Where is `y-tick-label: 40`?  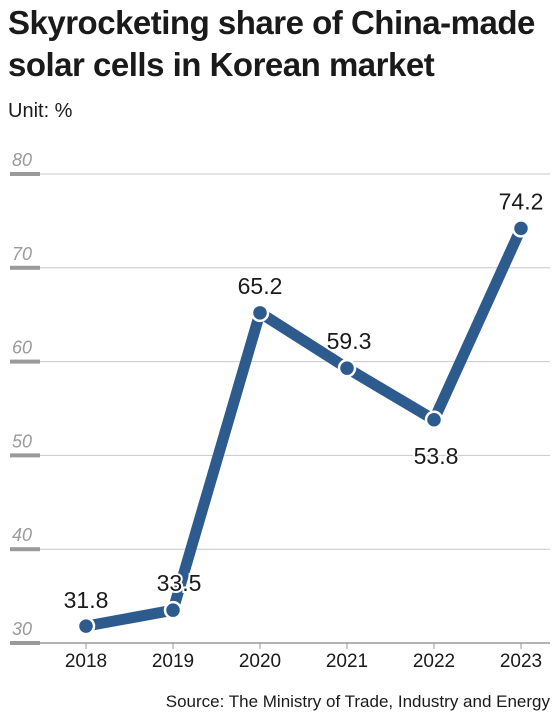 y-tick-label: 40 is located at coordinates (22, 535).